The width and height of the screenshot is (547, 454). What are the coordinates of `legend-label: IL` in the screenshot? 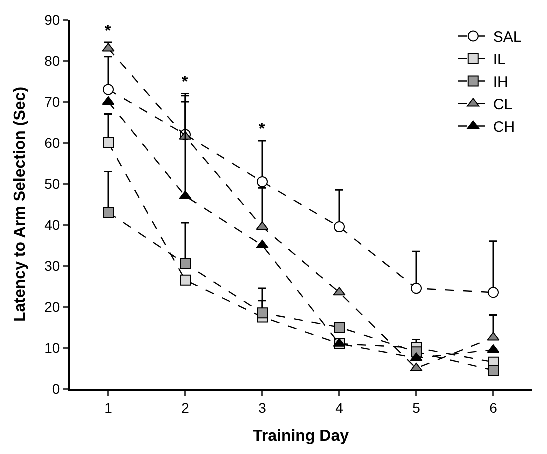 It's located at (499, 60).